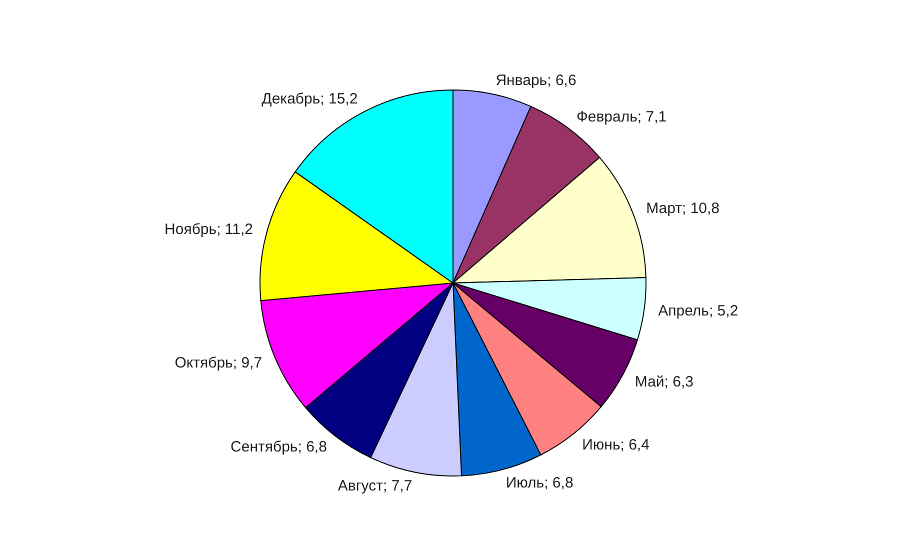  I want to click on slice-label: Апрель; 5,2, so click(698, 311).